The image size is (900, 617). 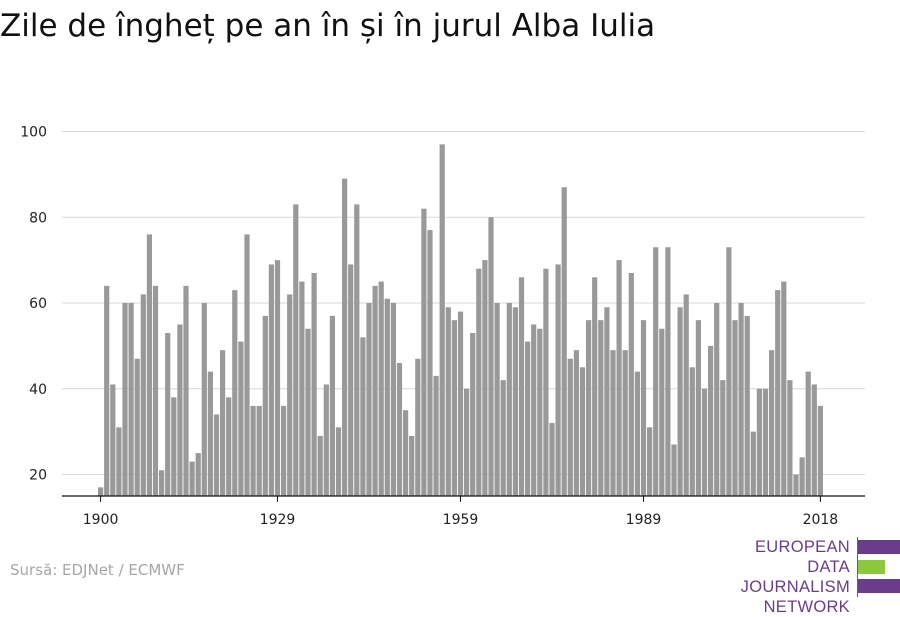 What do you see at coordinates (790, 438) in the screenshot?
I see `bar-2013` at bounding box center [790, 438].